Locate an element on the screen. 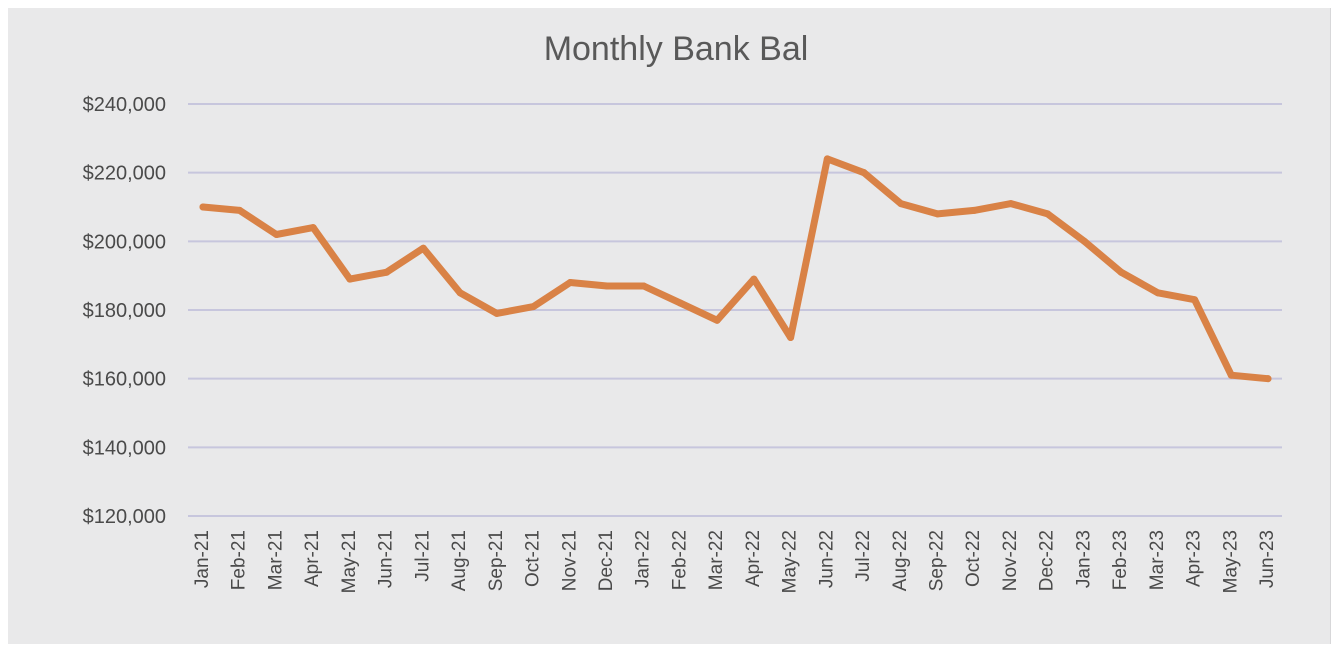 This screenshot has width=1336, height=656. y-tick-label: $160,000 is located at coordinates (124, 380).